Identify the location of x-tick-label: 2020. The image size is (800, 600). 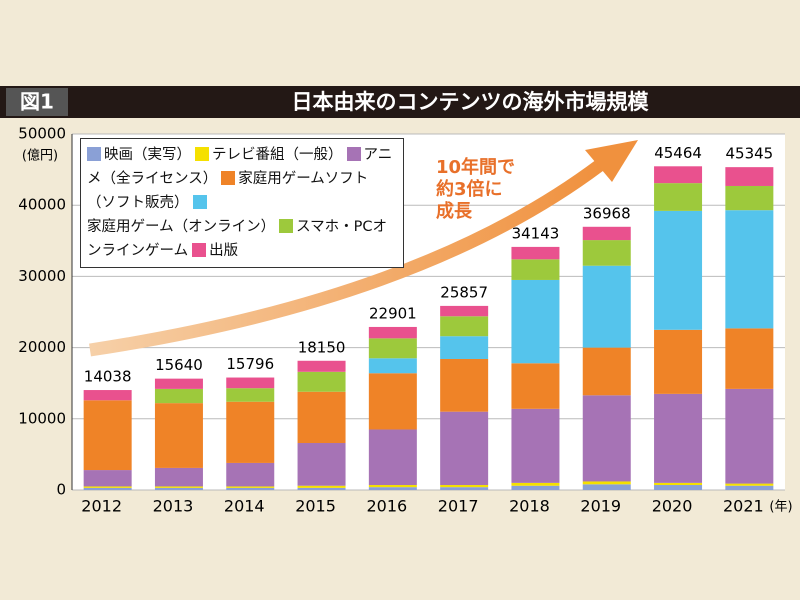
(672, 506).